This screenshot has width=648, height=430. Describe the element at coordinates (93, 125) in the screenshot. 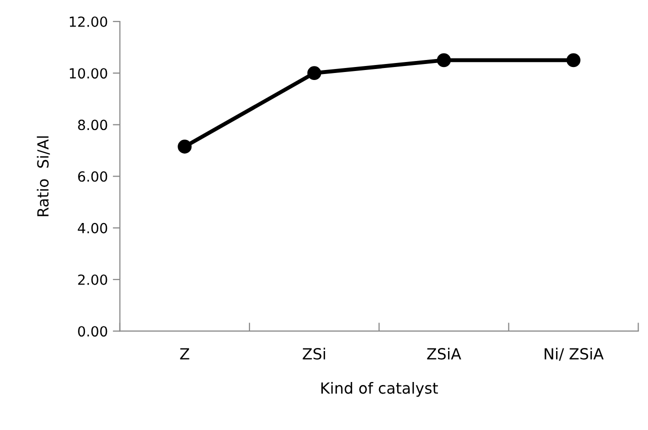

I see `y-tick-label: 8.00` at that location.